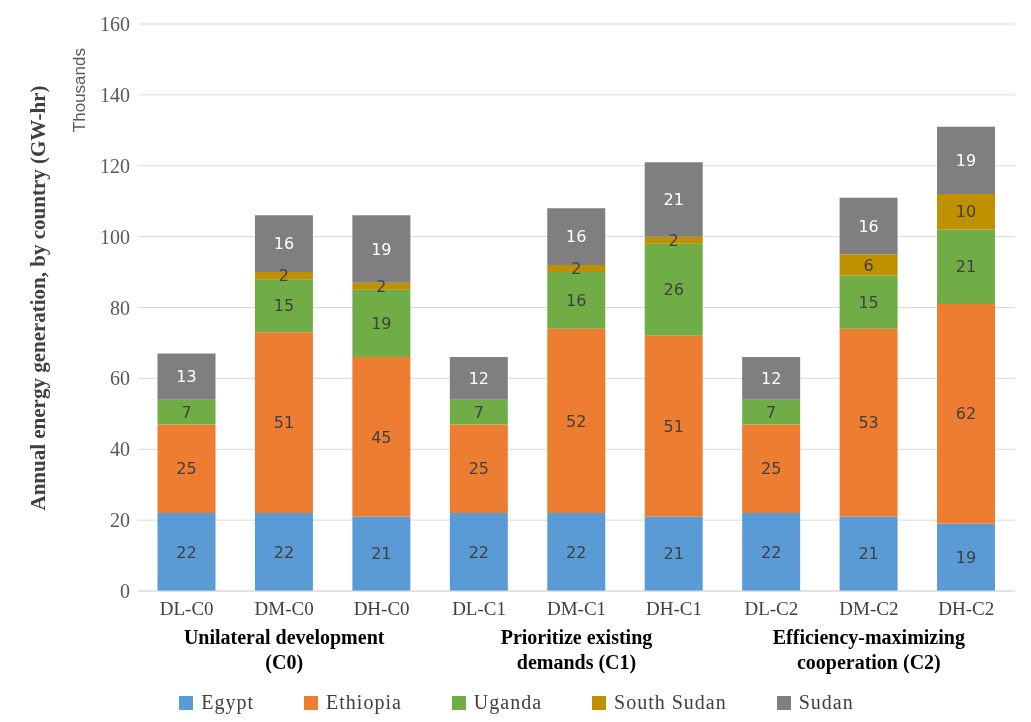 The height and width of the screenshot is (722, 1031). Describe the element at coordinates (115, 165) in the screenshot. I see `y-tick-label: 120` at that location.